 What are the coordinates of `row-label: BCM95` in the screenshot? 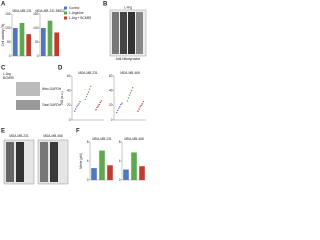 It's located at (8, 78).